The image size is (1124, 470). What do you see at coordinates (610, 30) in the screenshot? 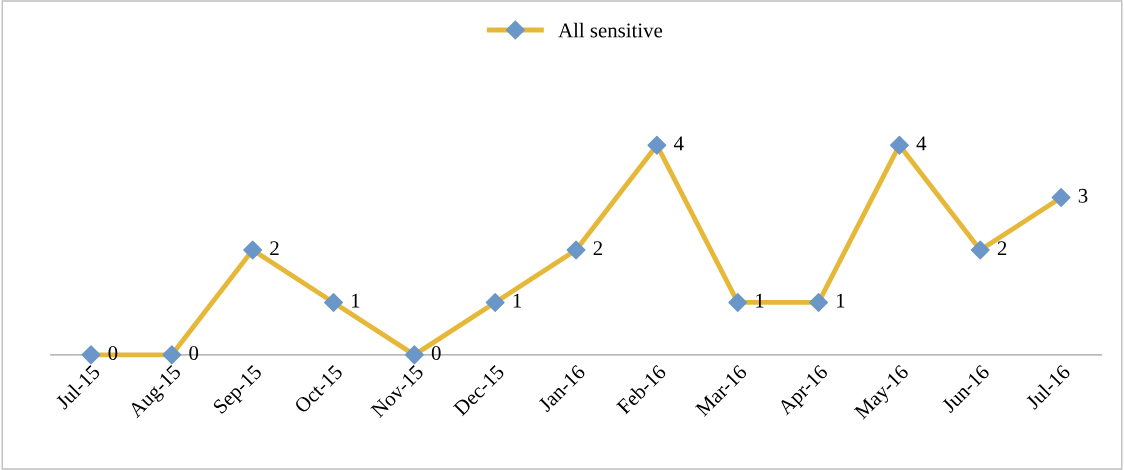
I see `legend-label: All sensitive` at bounding box center [610, 30].